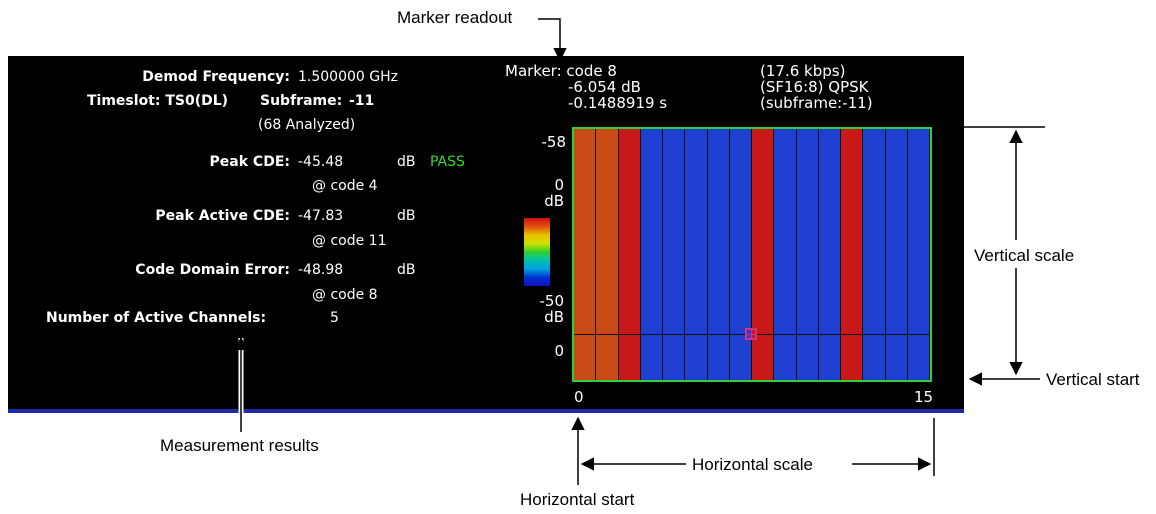 This screenshot has width=1156, height=514. What do you see at coordinates (406, 162) in the screenshot?
I see `peak-cde-unit: dB` at bounding box center [406, 162].